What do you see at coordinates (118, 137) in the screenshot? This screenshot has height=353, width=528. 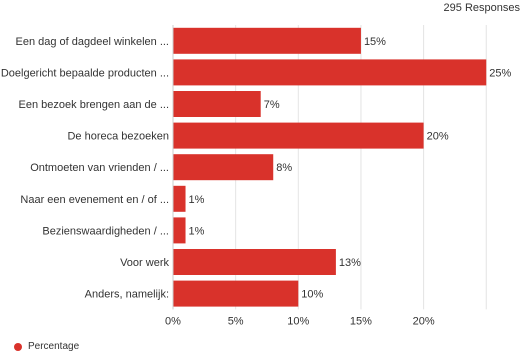 I see `category-label: De horeca bezoeken` at bounding box center [118, 137].